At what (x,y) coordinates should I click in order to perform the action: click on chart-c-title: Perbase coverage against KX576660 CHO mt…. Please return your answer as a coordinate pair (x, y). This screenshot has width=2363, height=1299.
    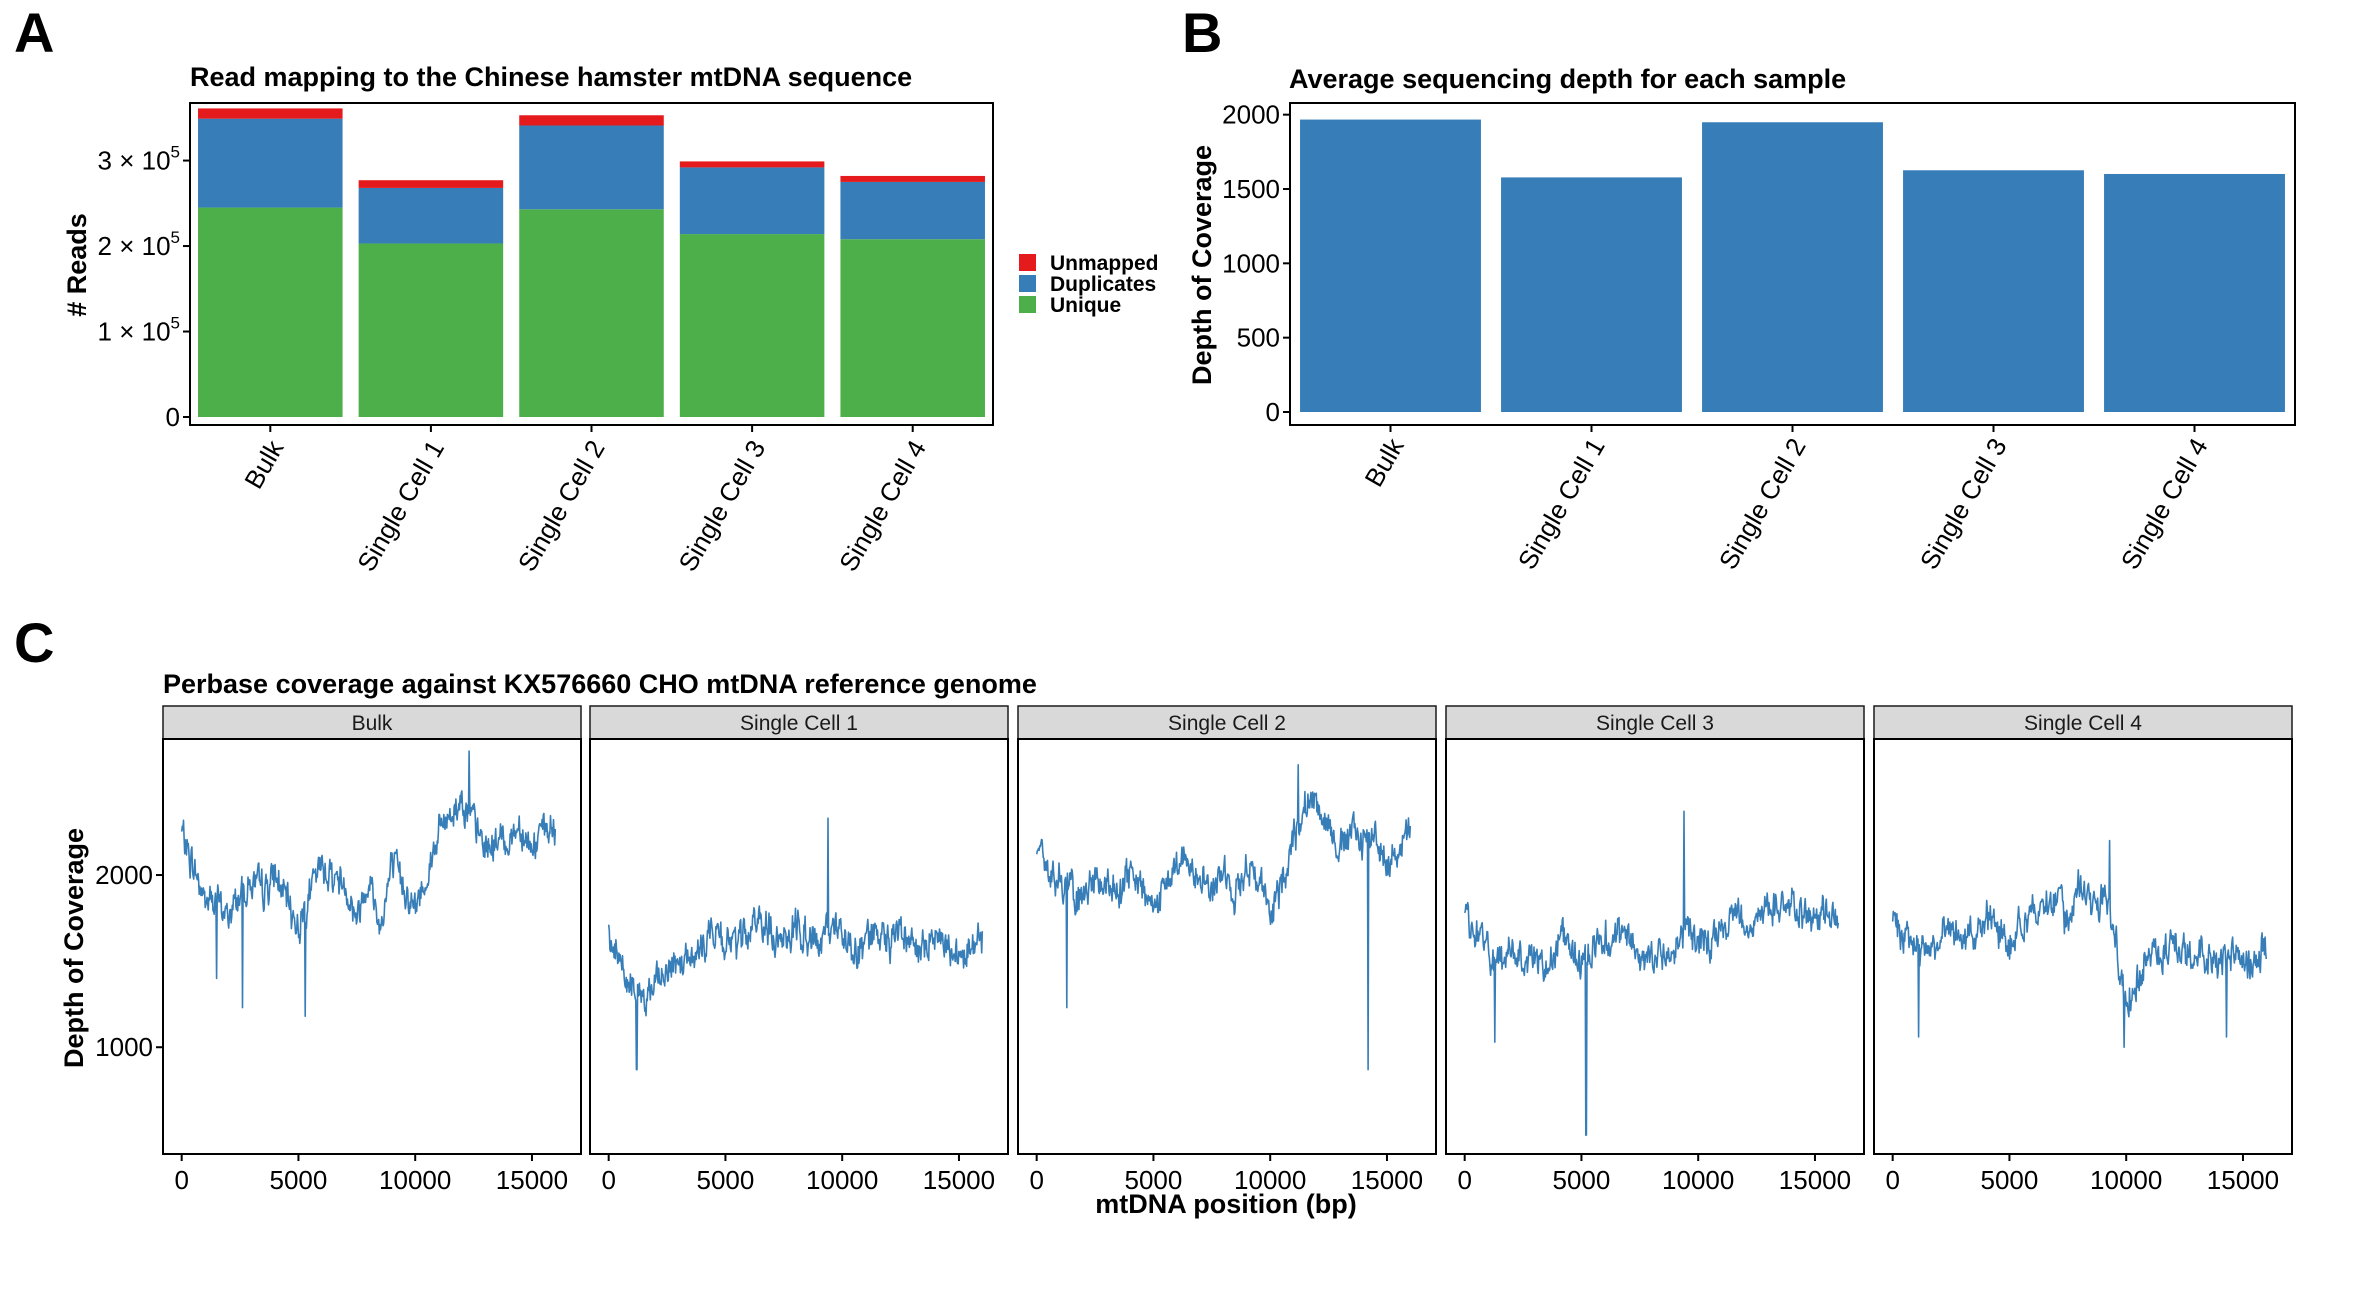
    Looking at the image, I should click on (600, 684).